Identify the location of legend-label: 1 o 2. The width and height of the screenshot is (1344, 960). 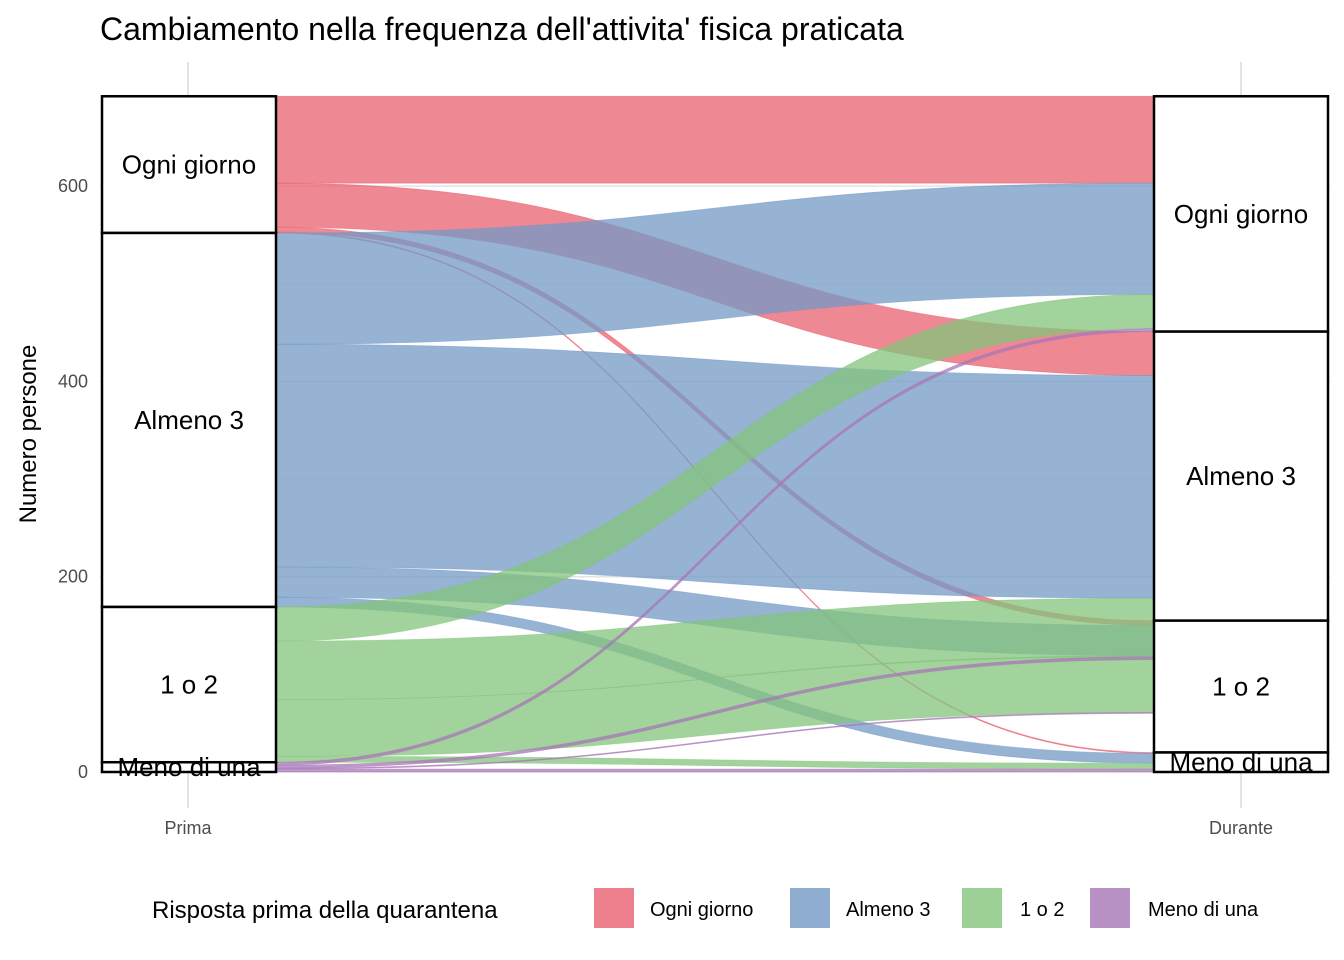
(1042, 910).